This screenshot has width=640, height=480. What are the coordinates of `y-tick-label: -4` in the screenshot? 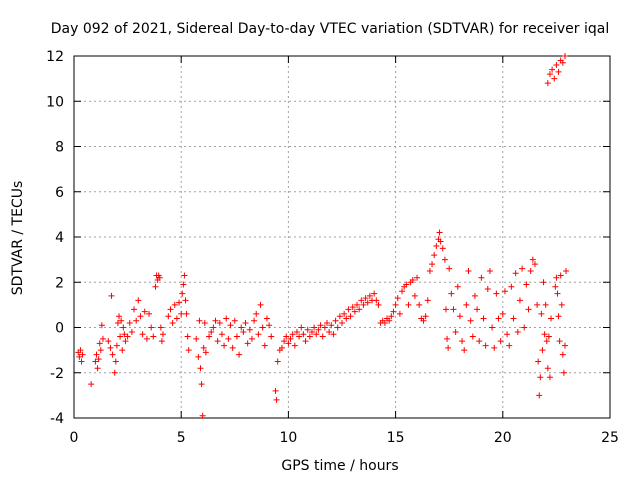 It's located at (57, 419).